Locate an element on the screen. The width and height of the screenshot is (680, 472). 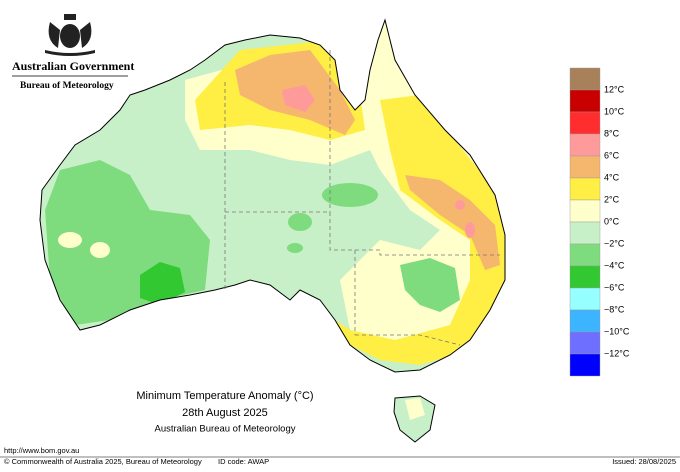
map-source: Australian Bureau of Meteorology is located at coordinates (225, 429).